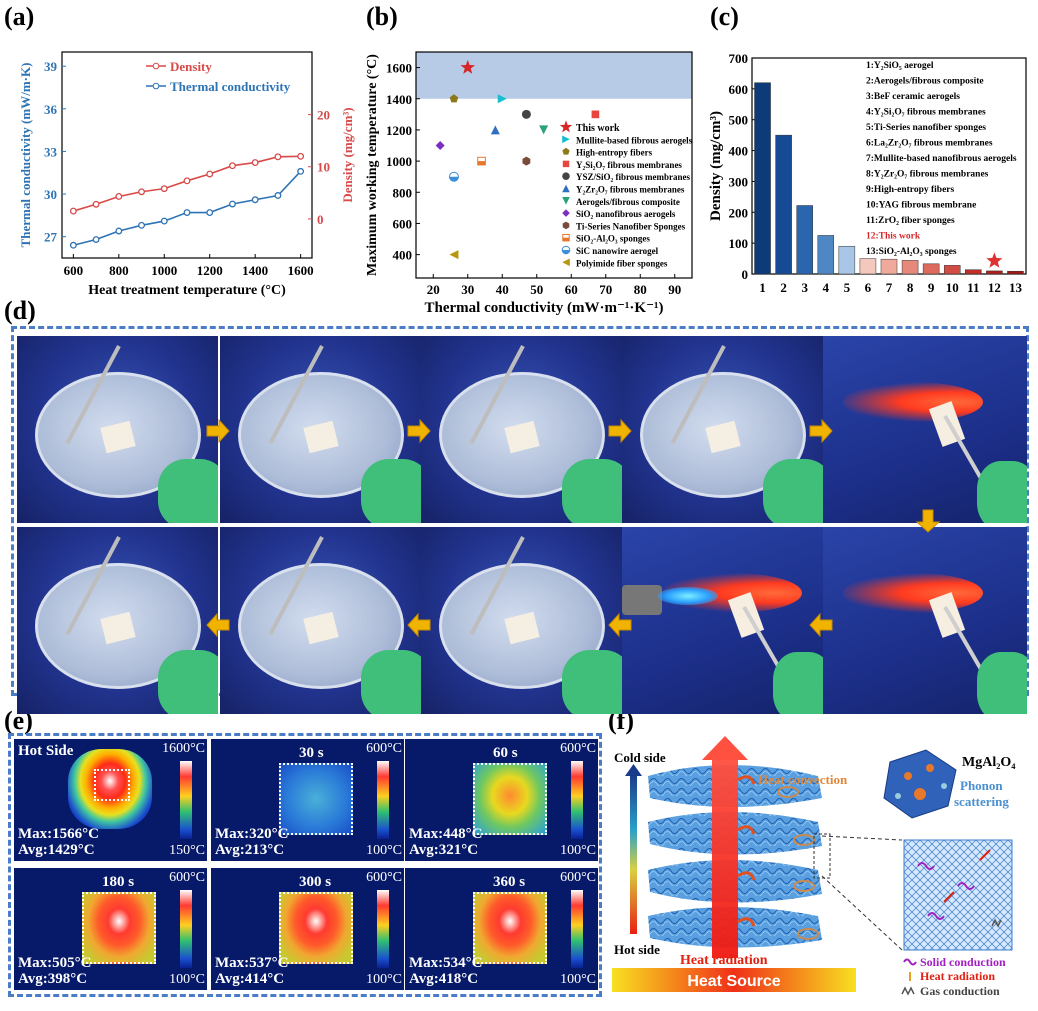 This screenshot has height=1011, width=1038. I want to click on legend-label-a: Thermal conductivity, so click(230, 86).